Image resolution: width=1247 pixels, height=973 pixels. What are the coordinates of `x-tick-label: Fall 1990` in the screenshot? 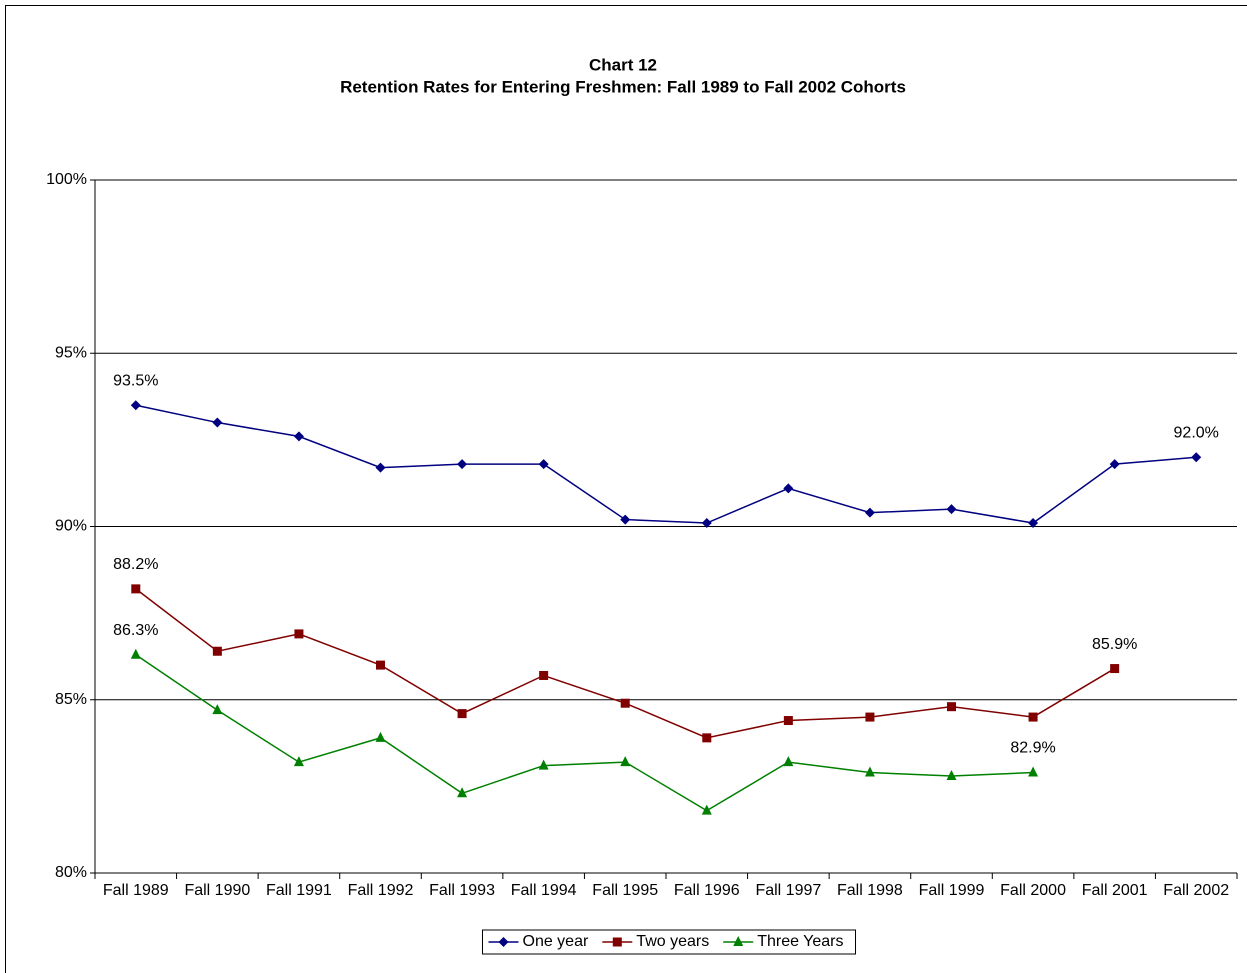 It's located at (217, 890).